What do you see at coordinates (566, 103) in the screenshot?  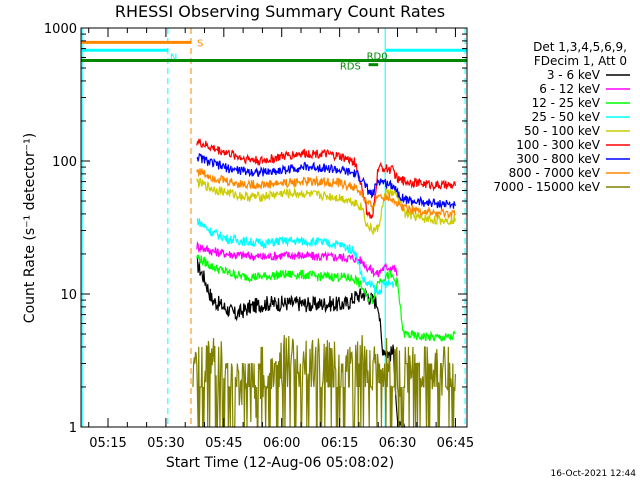 I see `legend-label-12-25-kev: 12 - 25 keV` at bounding box center [566, 103].